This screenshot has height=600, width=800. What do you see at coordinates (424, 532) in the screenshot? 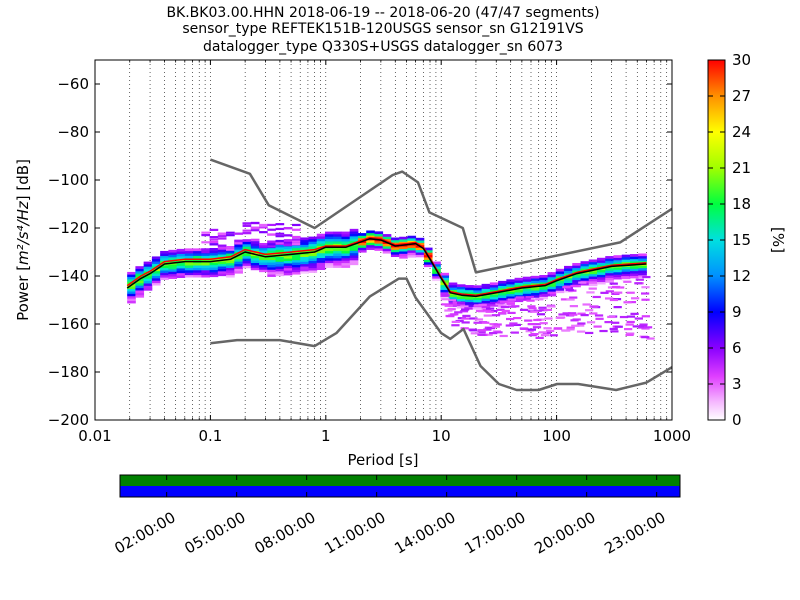
I see `timeline-label: 14:00:00` at bounding box center [424, 532].